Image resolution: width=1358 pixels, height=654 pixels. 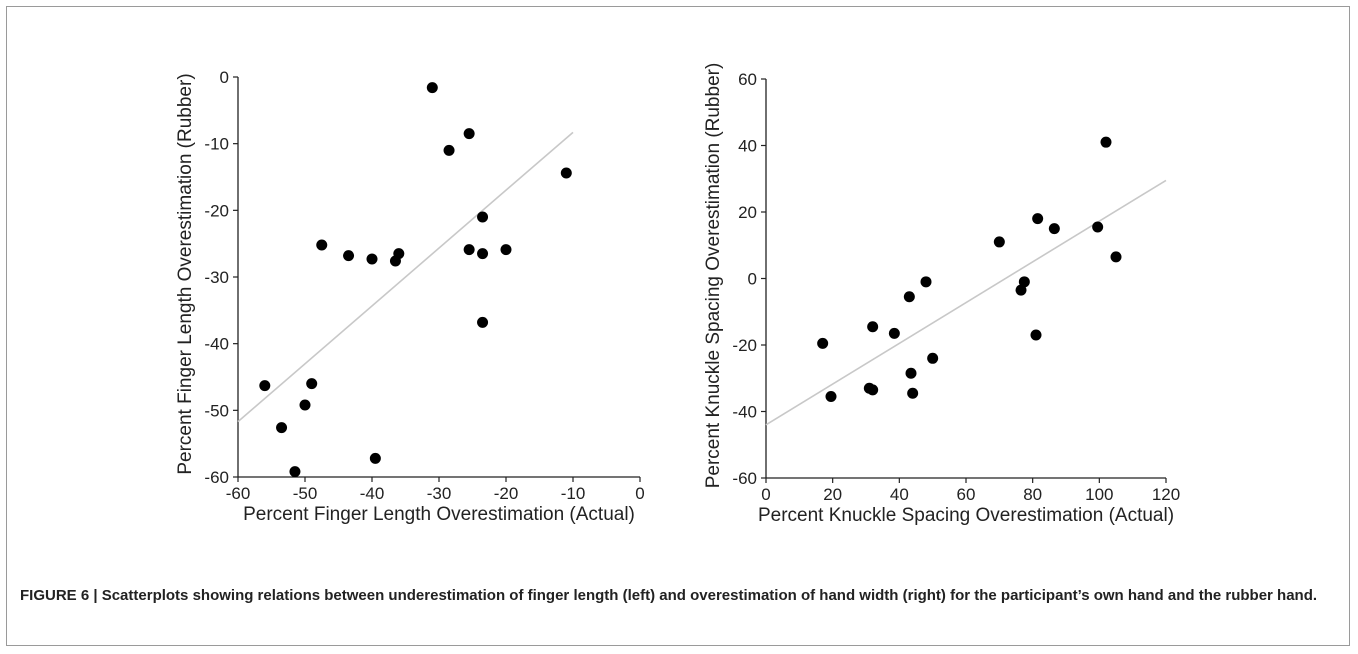 I want to click on chart1-y-tick-label: -30, so click(x=216, y=277).